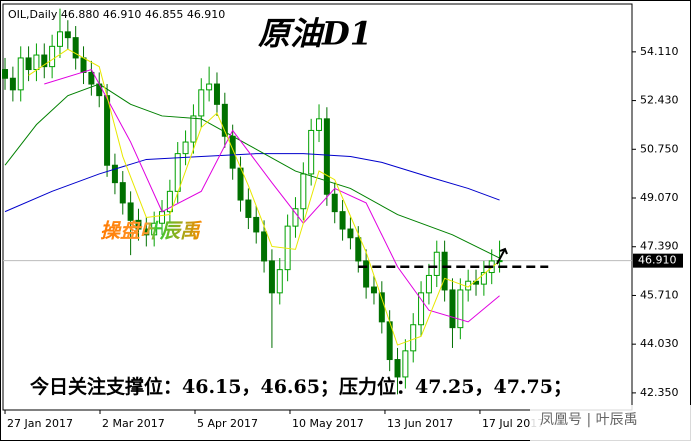 The image size is (691, 441). I want to click on last-price-label: 46.910, so click(657, 260).